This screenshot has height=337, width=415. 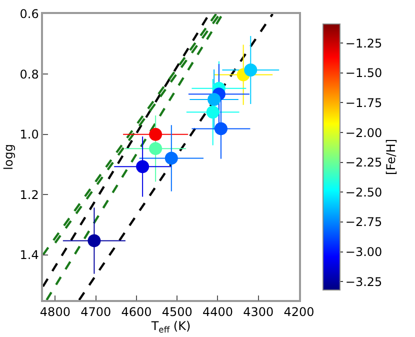 What do you see at coordinates (29, 195) in the screenshot?
I see `y-tick-label: 1.2` at bounding box center [29, 195].